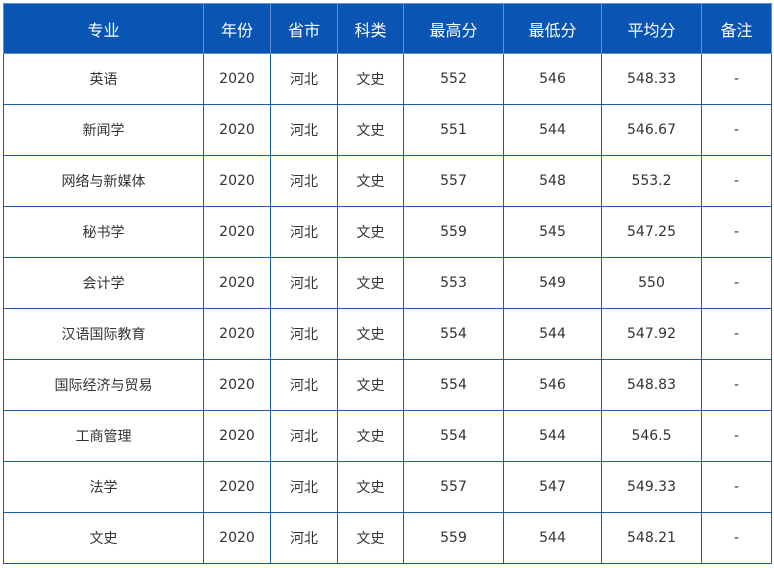 Image resolution: width=774 pixels, height=568 pixels. I want to click on table-header: 专业 年份 省市 科类 最高分 最低分 平均分 备注, so click(387, 28).